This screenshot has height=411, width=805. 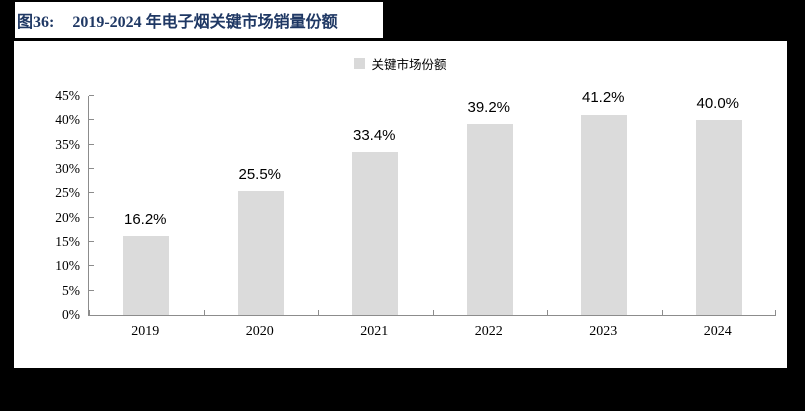 I want to click on bar-value-label: 40.0%, so click(x=718, y=104).